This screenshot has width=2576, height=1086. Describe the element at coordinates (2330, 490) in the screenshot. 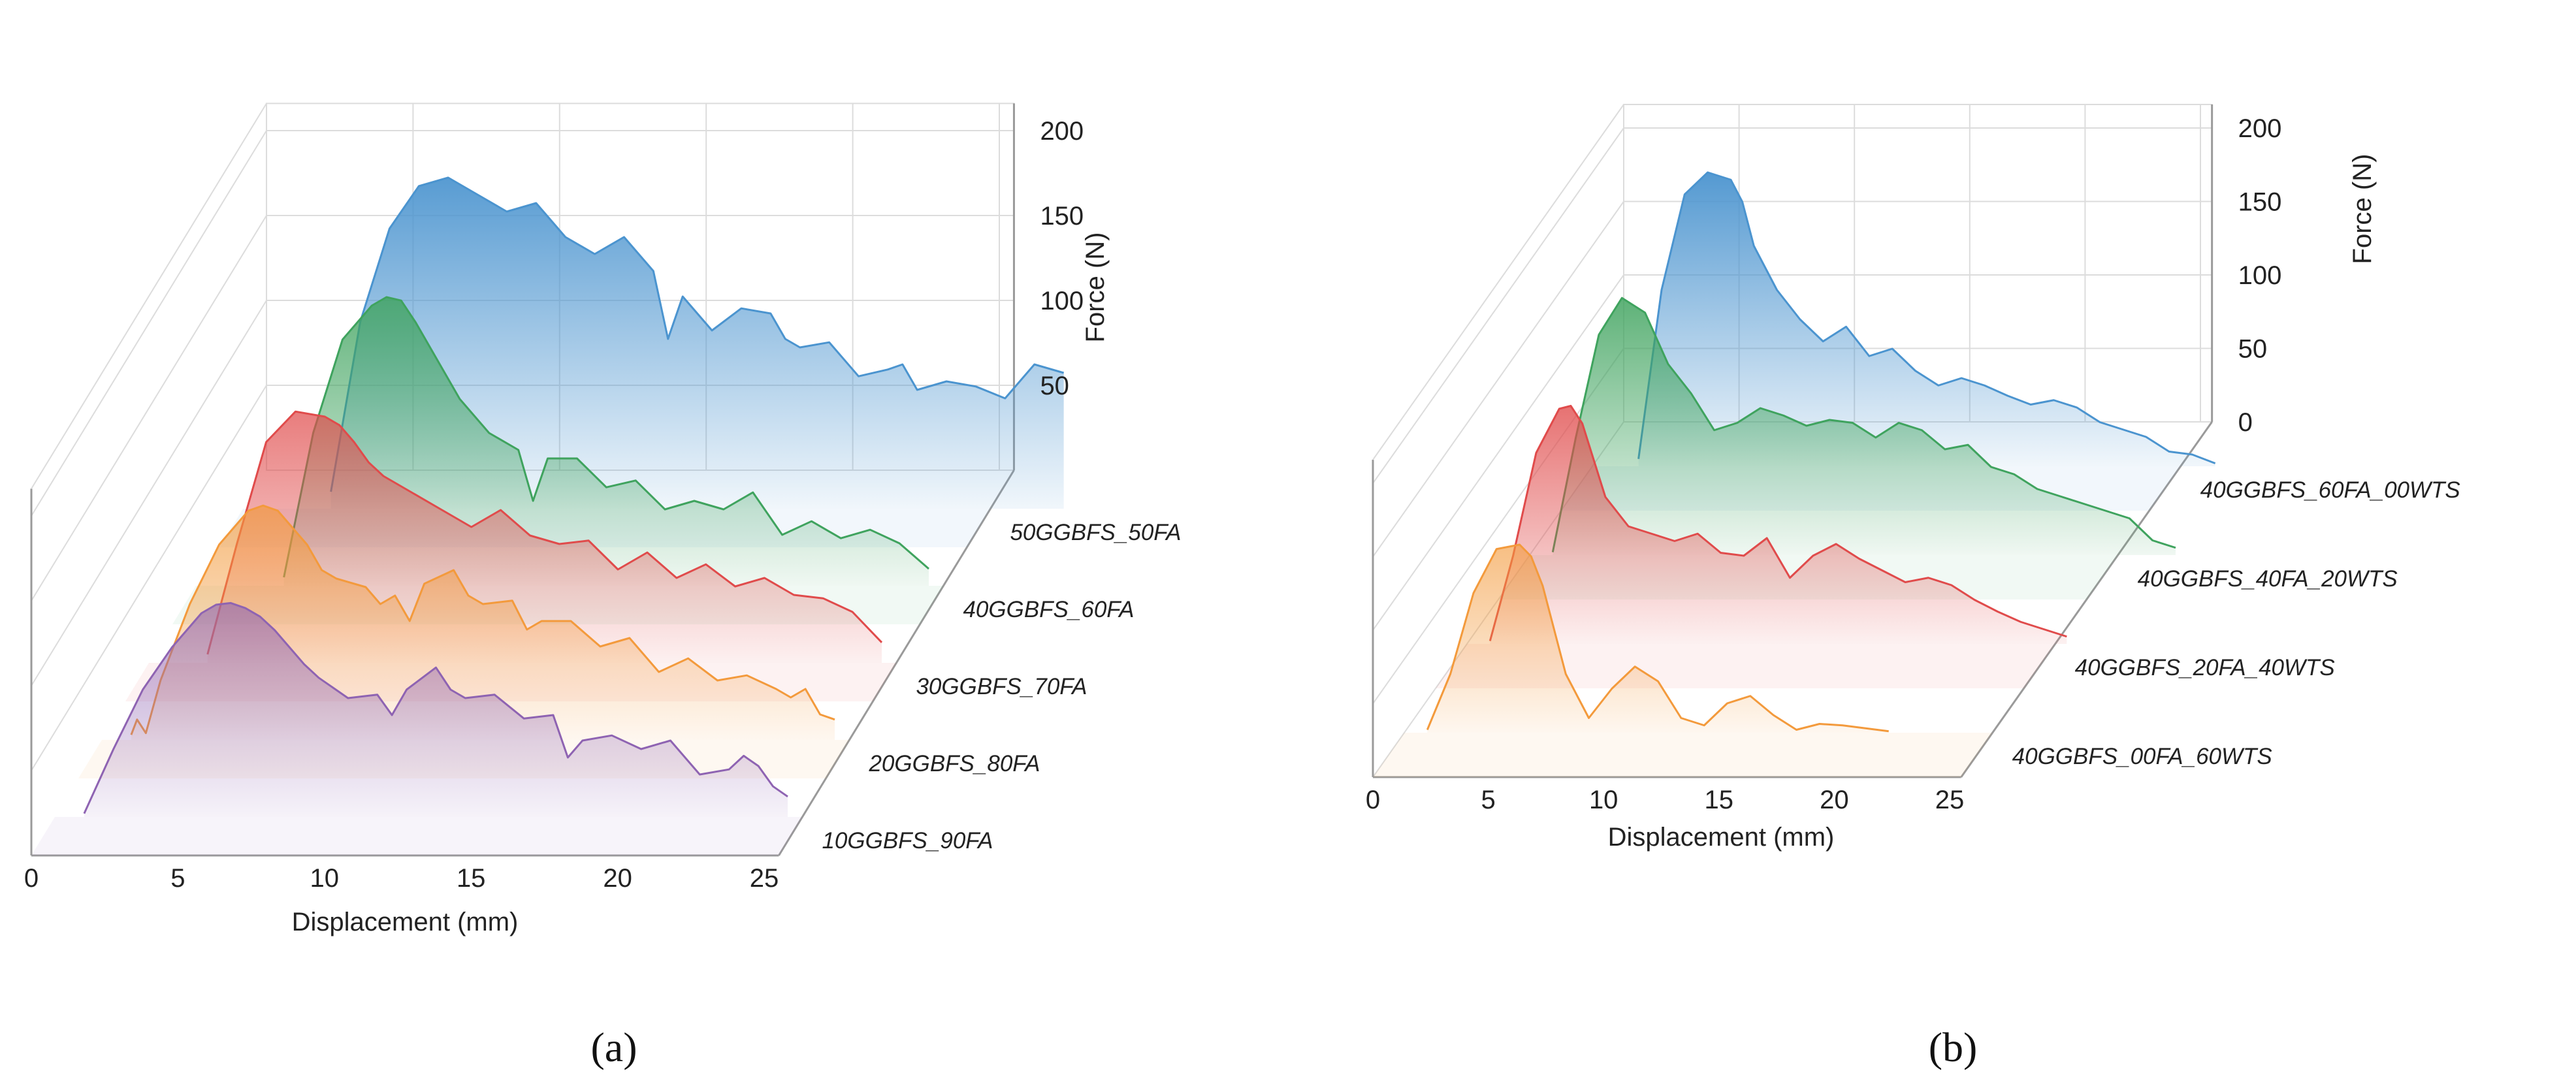

I see `series-label: 40GGBFS_60FA_00WTS` at that location.